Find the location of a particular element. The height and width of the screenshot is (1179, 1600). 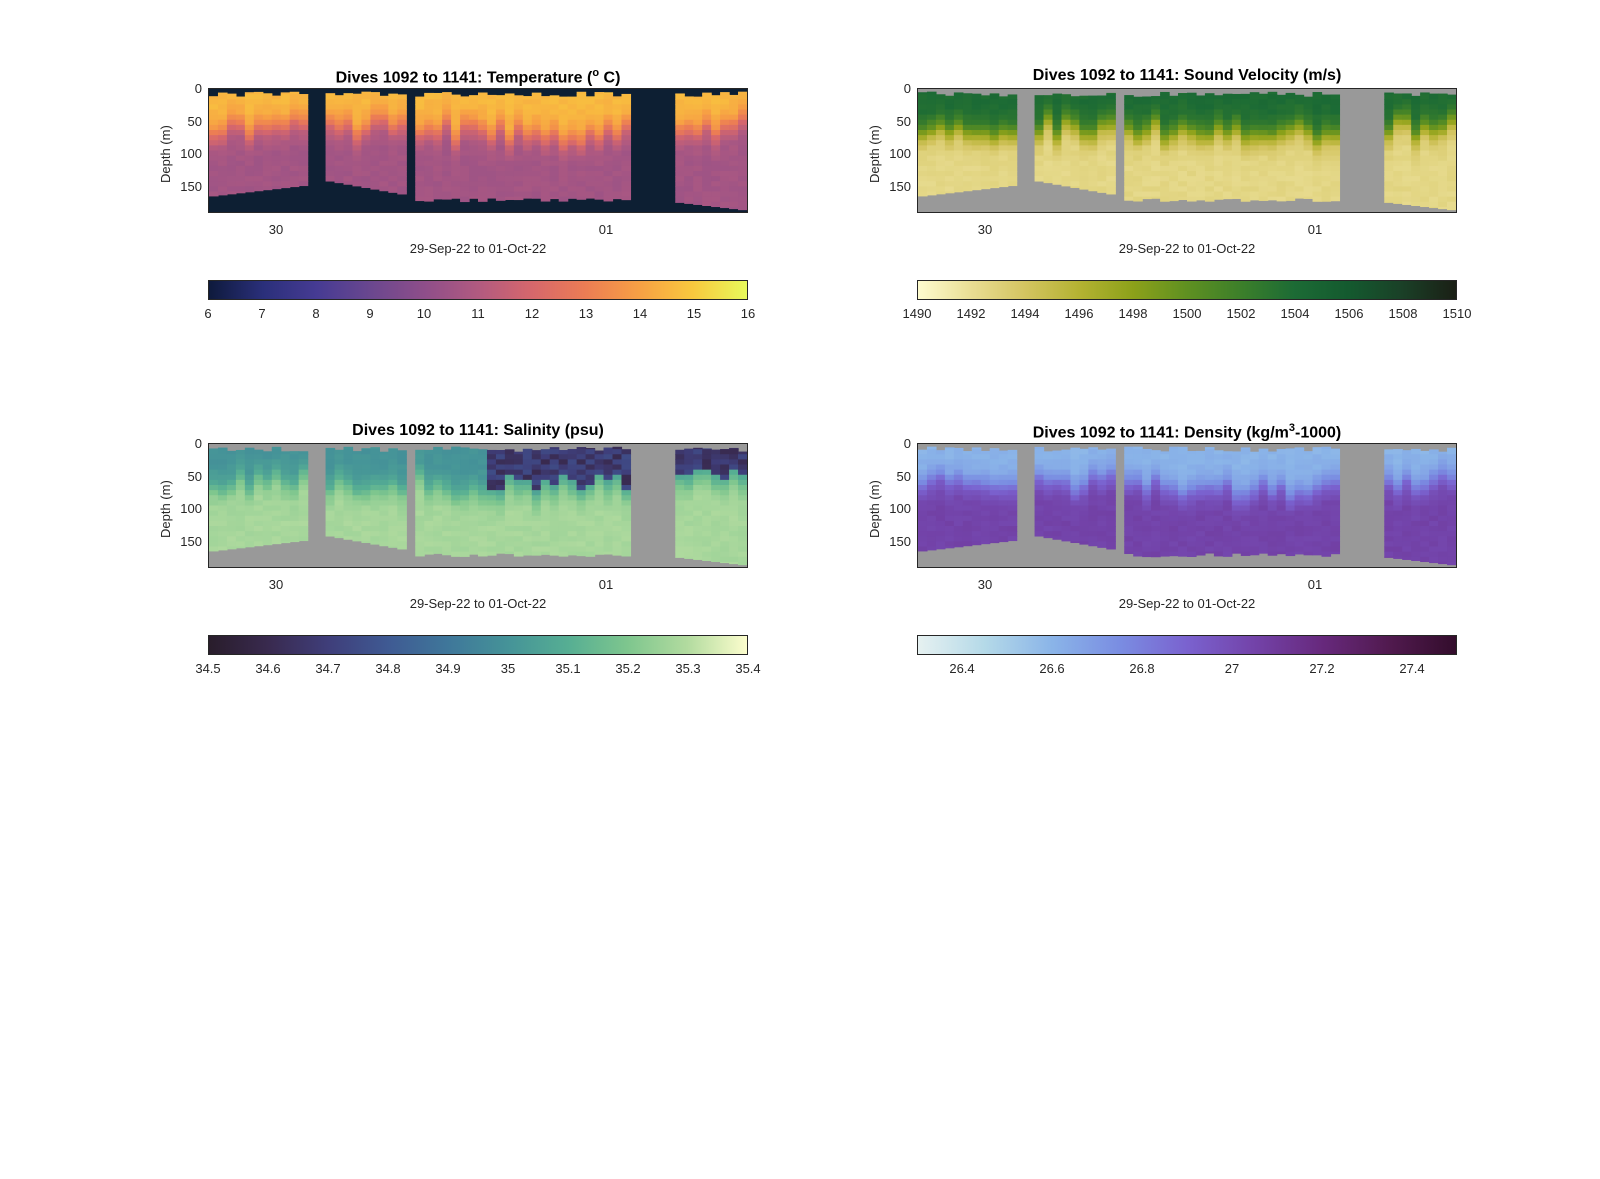

colorbar-tick-label: 27.2 is located at coordinates (1322, 668).